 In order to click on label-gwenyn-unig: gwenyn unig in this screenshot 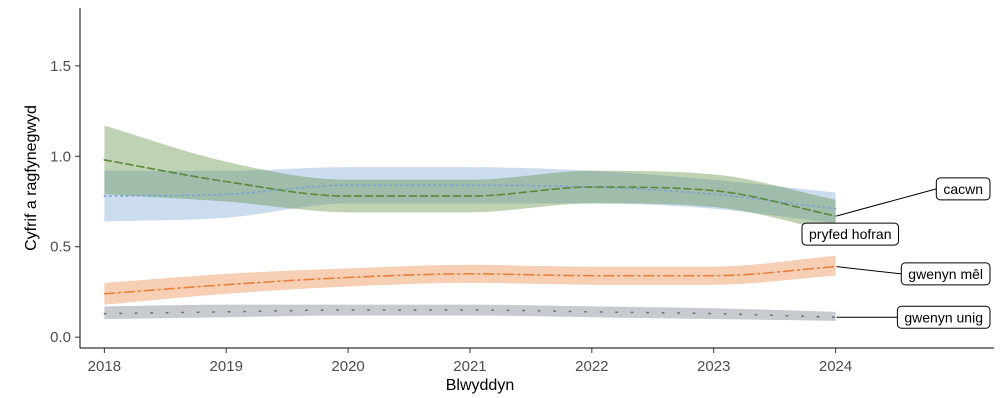, I will do `click(913, 317)`.